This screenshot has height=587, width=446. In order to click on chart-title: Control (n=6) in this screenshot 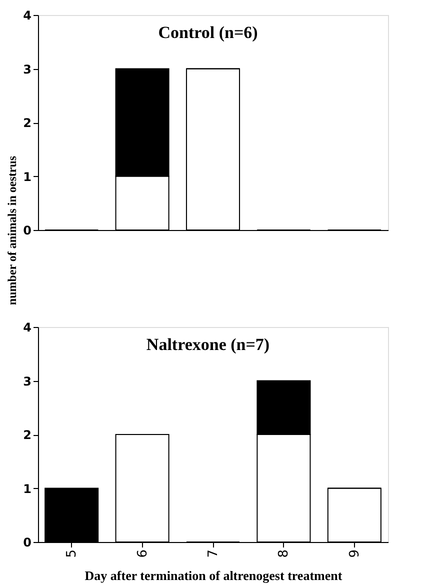, I will do `click(208, 32)`.